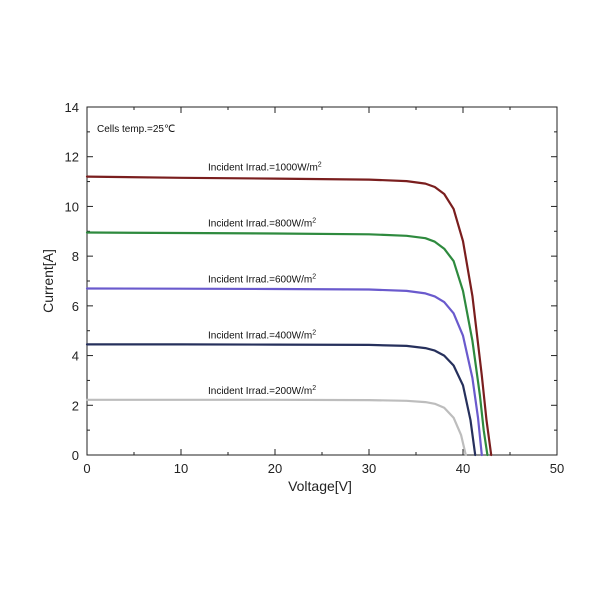  Describe the element at coordinates (72, 157) in the screenshot. I see `y-tick-label: 12` at that location.